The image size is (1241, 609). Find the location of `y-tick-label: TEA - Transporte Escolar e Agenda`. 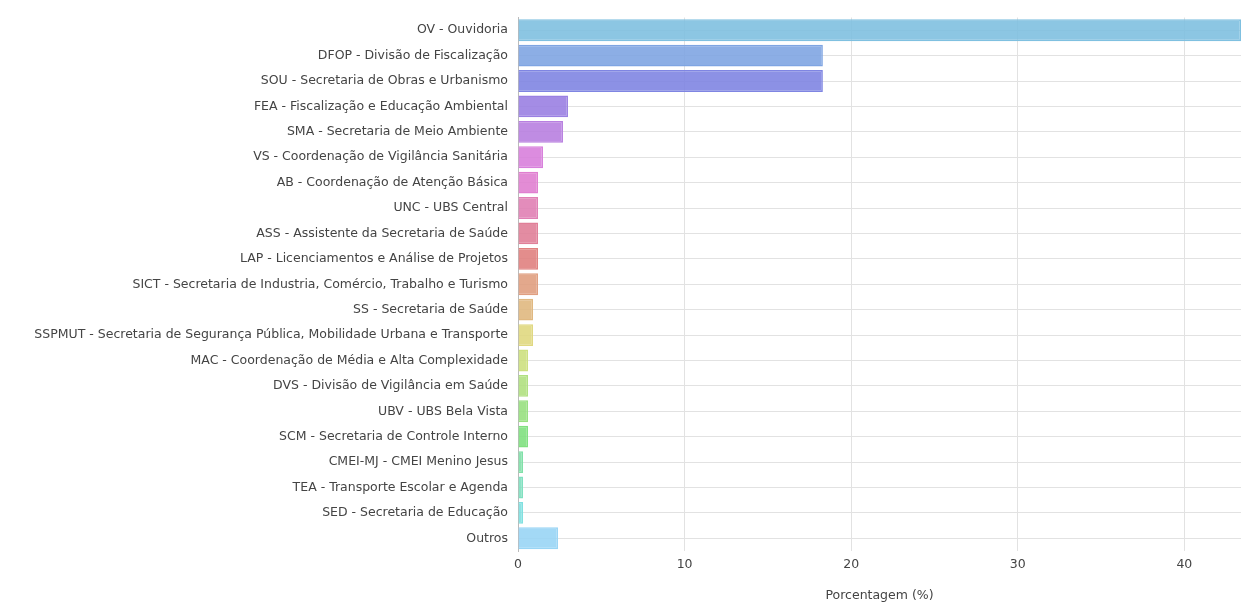

y-tick-label: TEA - Transporte Escolar e Agenda is located at coordinates (399, 486).